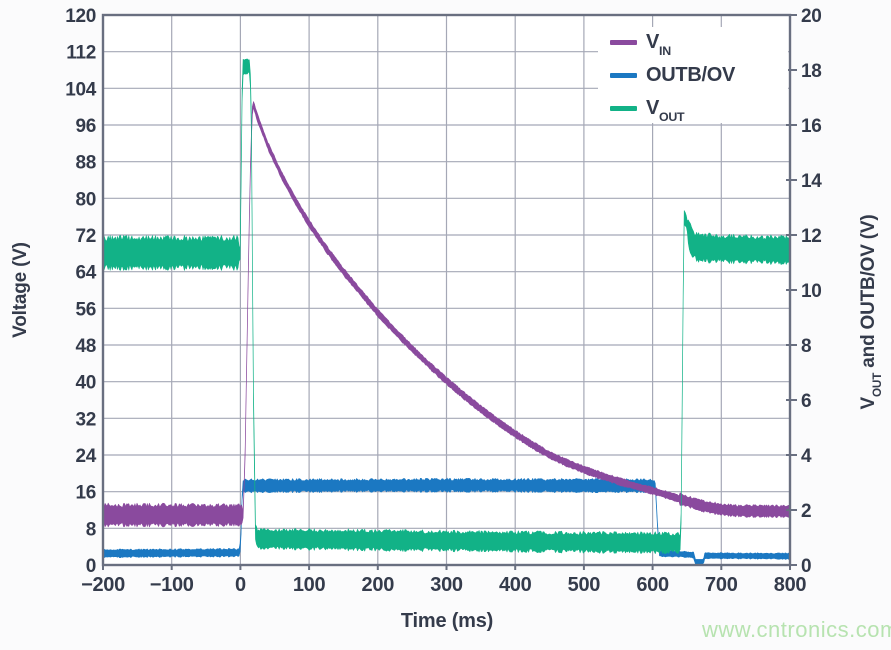  Describe the element at coordinates (811, 291) in the screenshot. I see `right-tick-label: 10` at that location.